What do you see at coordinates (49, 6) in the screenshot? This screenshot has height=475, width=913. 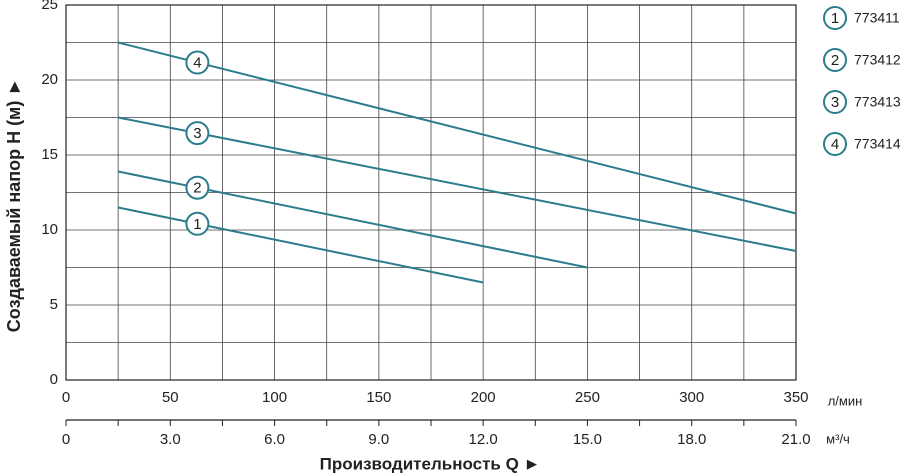 I see `y-tick-label: 25` at bounding box center [49, 6].